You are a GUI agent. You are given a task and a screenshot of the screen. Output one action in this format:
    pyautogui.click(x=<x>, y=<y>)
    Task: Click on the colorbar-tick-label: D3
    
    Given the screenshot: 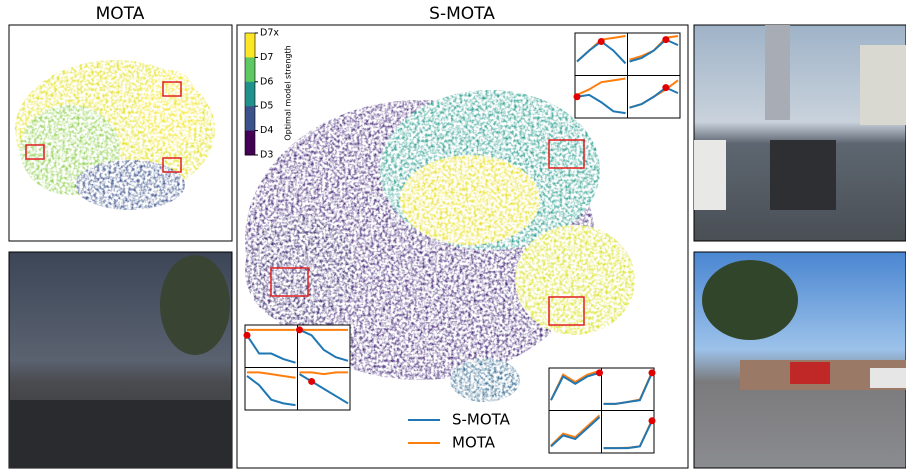 What is the action you would take?
    pyautogui.click(x=266, y=155)
    